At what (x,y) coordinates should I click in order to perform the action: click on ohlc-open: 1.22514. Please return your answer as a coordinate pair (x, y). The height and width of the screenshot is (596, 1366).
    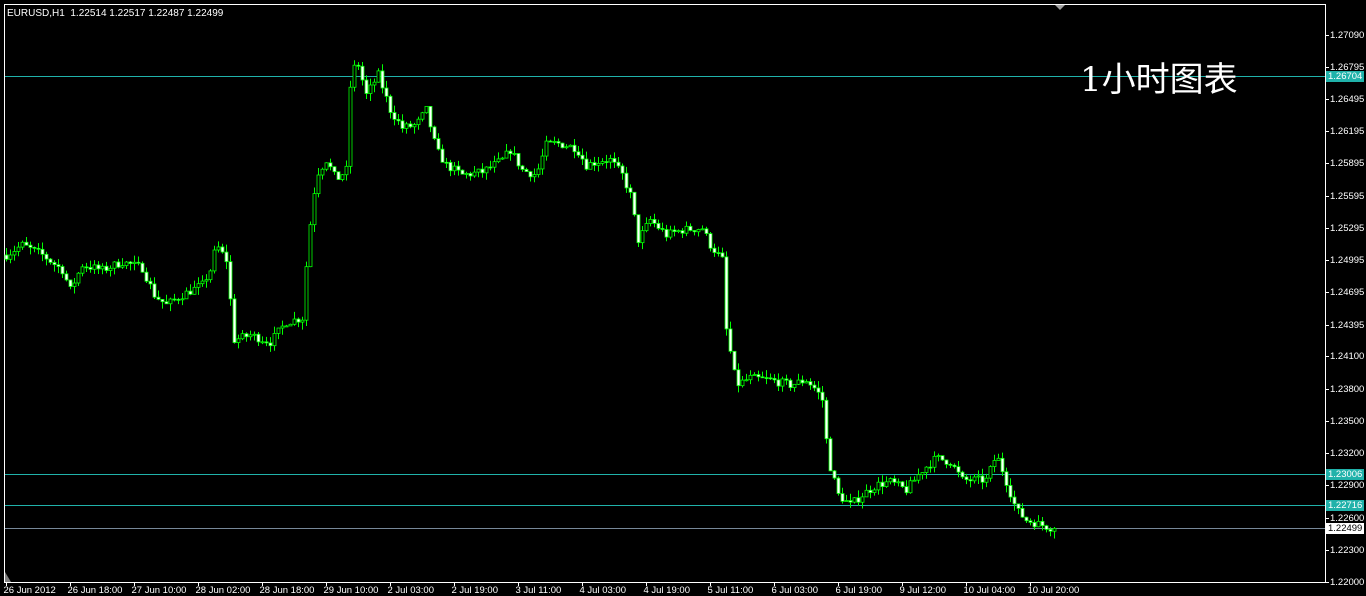
    Looking at the image, I should click on (88, 13).